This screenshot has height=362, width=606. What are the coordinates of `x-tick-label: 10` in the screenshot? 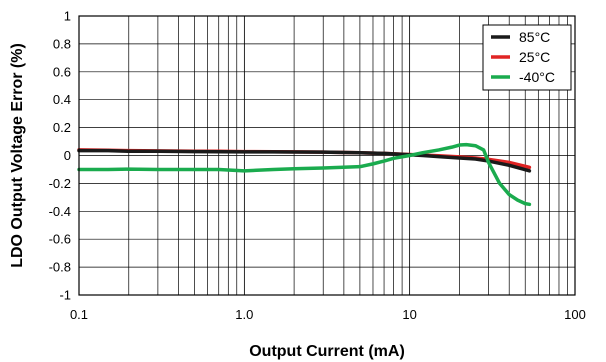 It's located at (409, 314).